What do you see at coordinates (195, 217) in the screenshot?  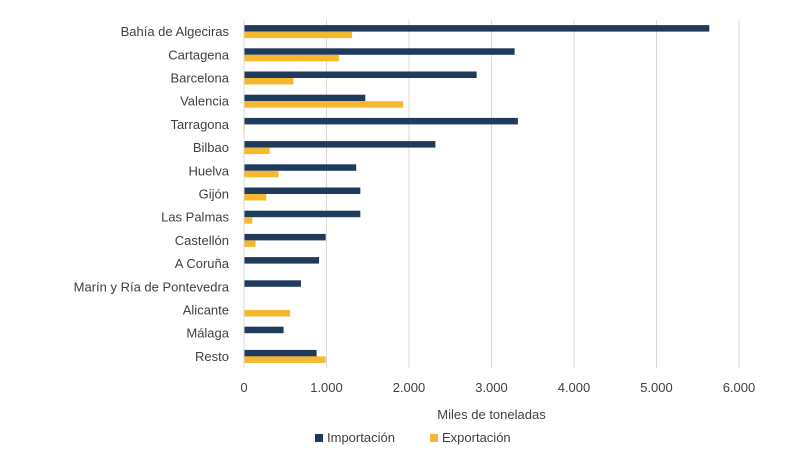 I see `category-label: Las Palmas` at bounding box center [195, 217].